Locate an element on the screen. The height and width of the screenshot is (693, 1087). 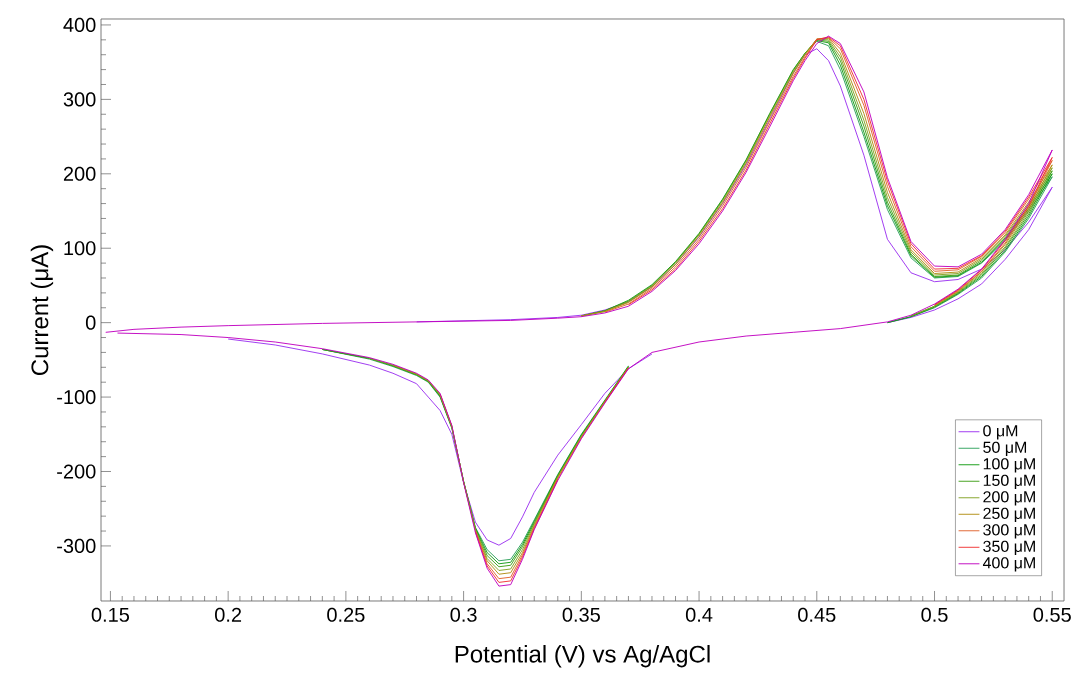
legend-label: 250 μM is located at coordinates (1009, 514).